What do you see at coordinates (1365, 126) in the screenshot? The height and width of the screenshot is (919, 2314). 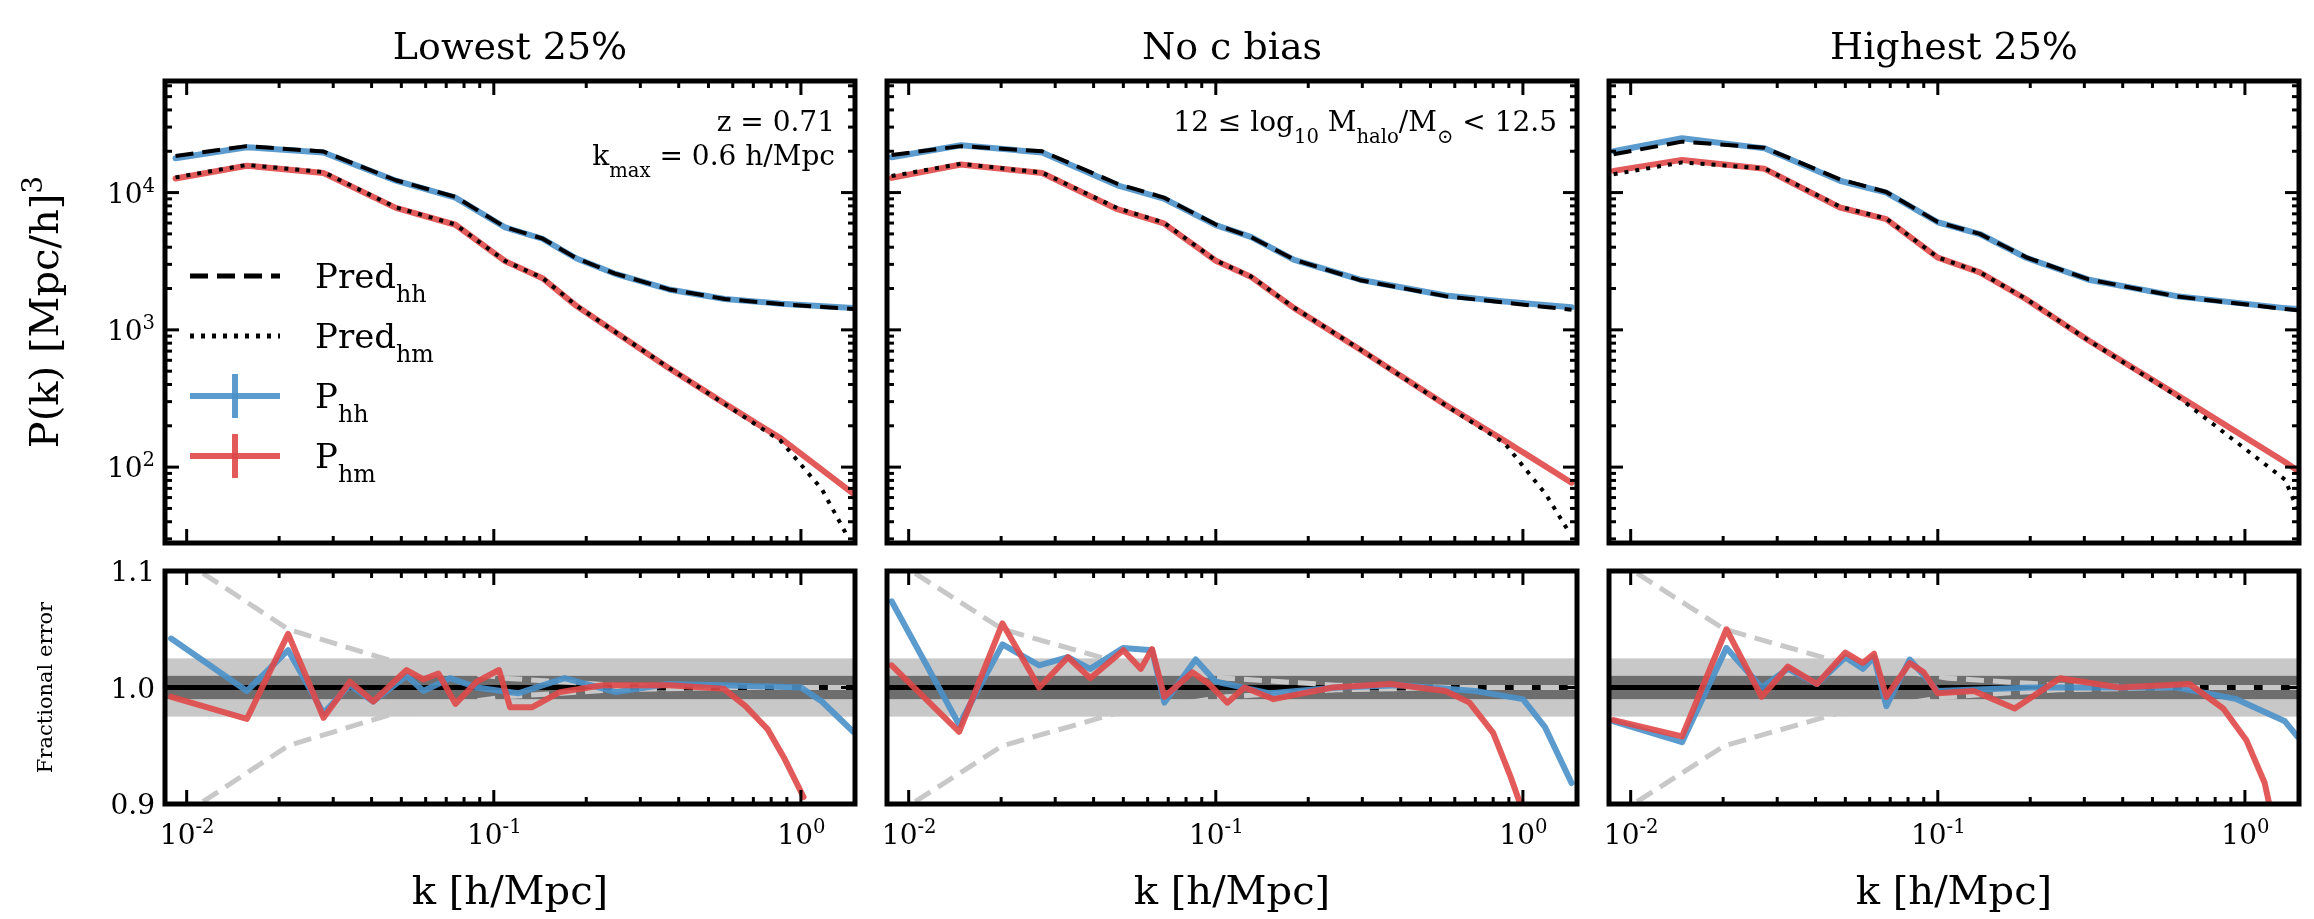 I see `annotation: 12 ≤ log$_{10}$ M$_{halo}$/M$_{⊙}$ < 12.5` at bounding box center [1365, 126].